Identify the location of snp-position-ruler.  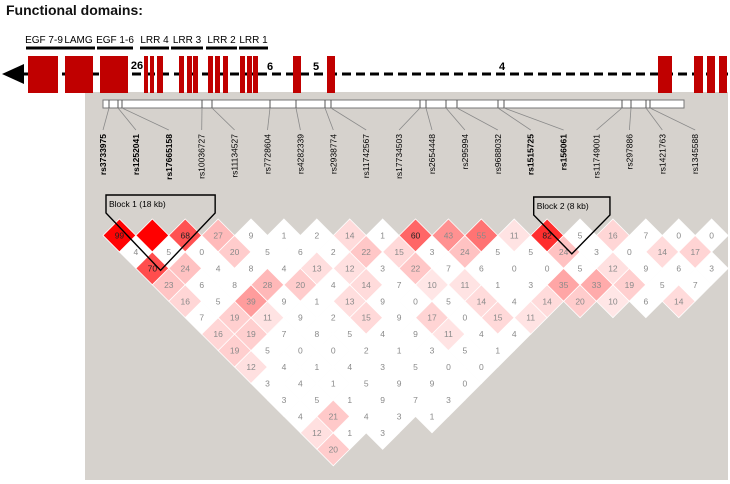
(399, 115).